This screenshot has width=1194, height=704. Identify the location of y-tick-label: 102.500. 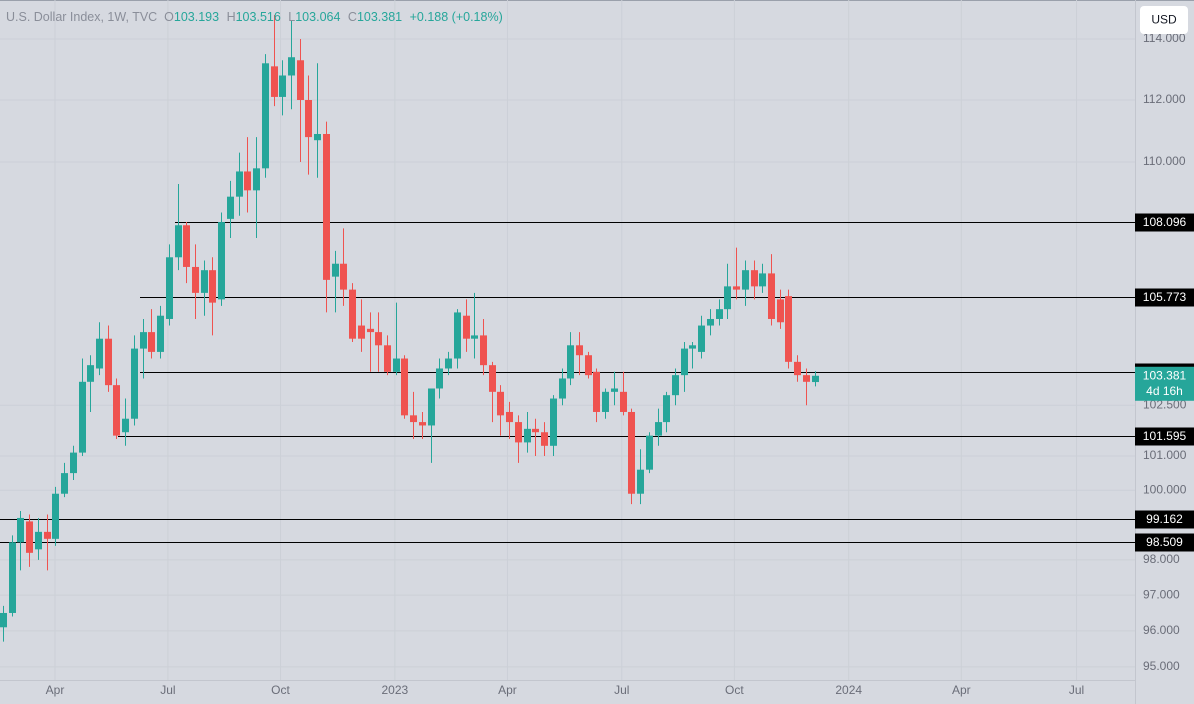
(1165, 404).